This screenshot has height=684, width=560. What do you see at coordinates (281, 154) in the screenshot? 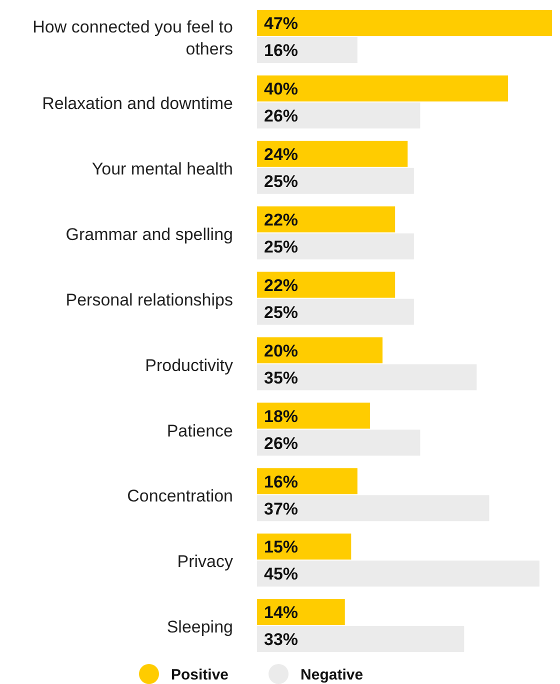
I see `data-label: 24%` at bounding box center [281, 154].